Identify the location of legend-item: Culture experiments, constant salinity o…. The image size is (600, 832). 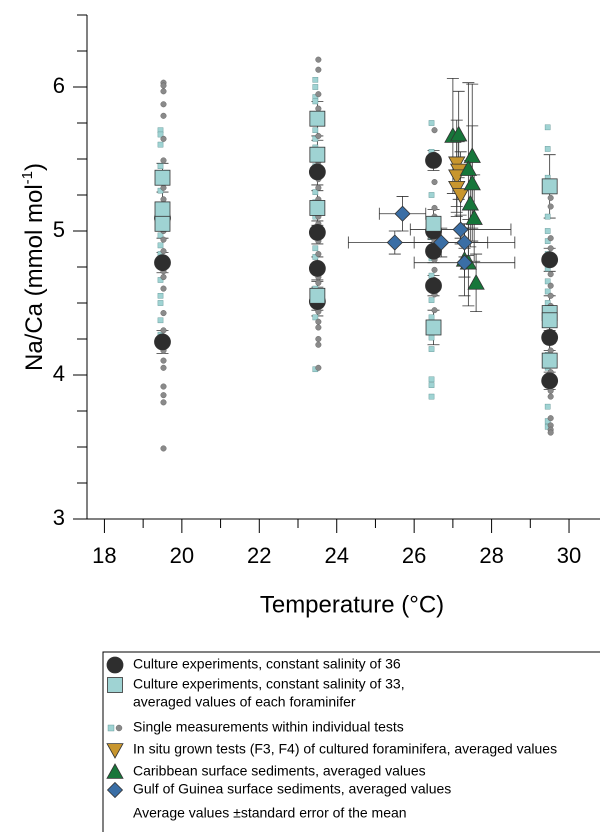
(253, 665).